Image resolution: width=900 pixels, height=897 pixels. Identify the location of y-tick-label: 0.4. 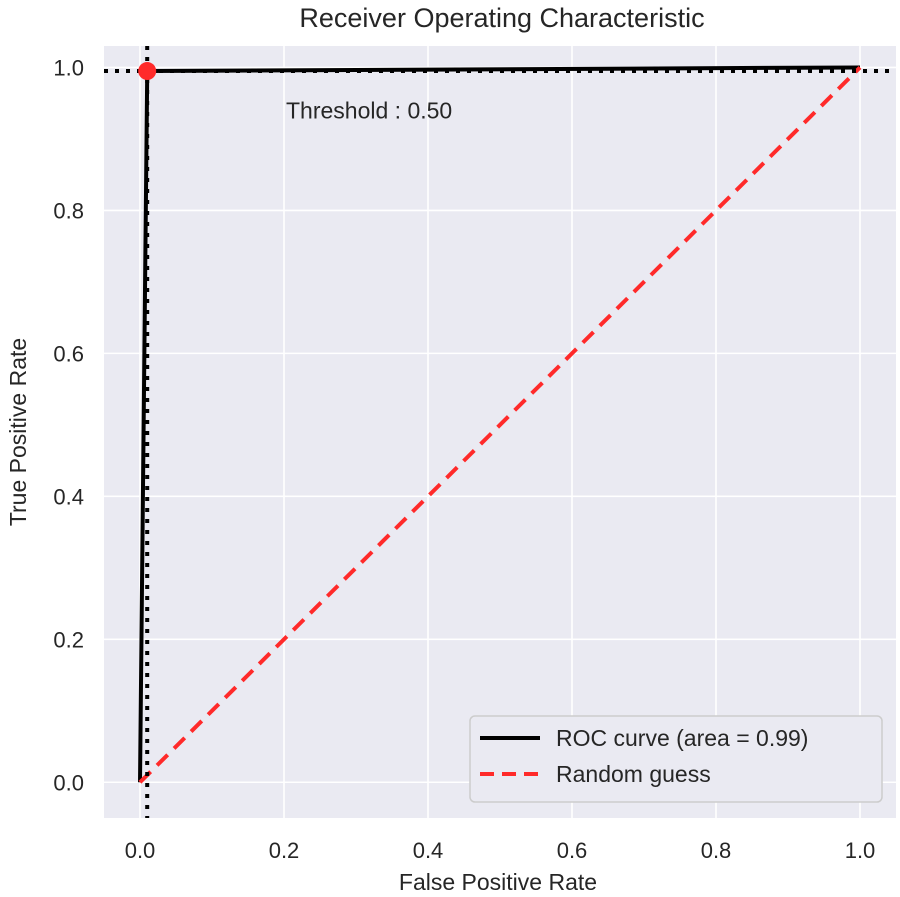
(68, 496).